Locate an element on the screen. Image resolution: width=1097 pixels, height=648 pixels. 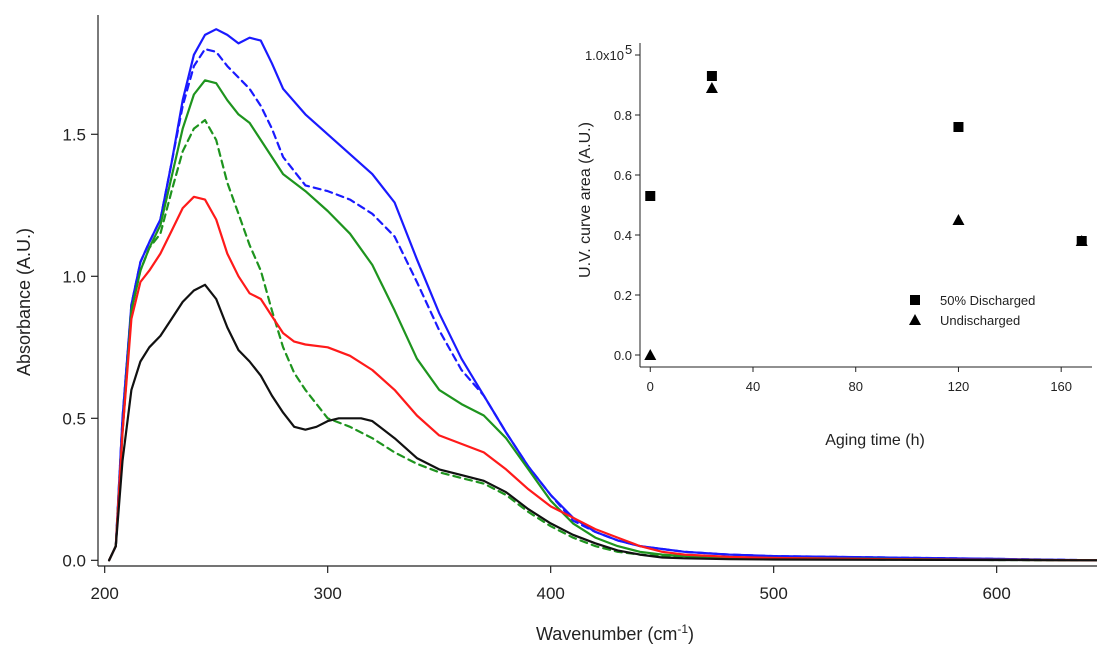
main-y-tick-label: 1.0 is located at coordinates (74, 276).